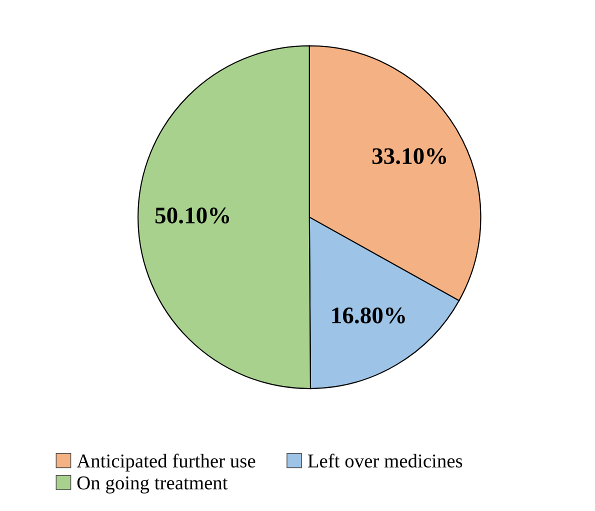 The width and height of the screenshot is (595, 511). What do you see at coordinates (152, 485) in the screenshot?
I see `legend-label: On going treatment` at bounding box center [152, 485].